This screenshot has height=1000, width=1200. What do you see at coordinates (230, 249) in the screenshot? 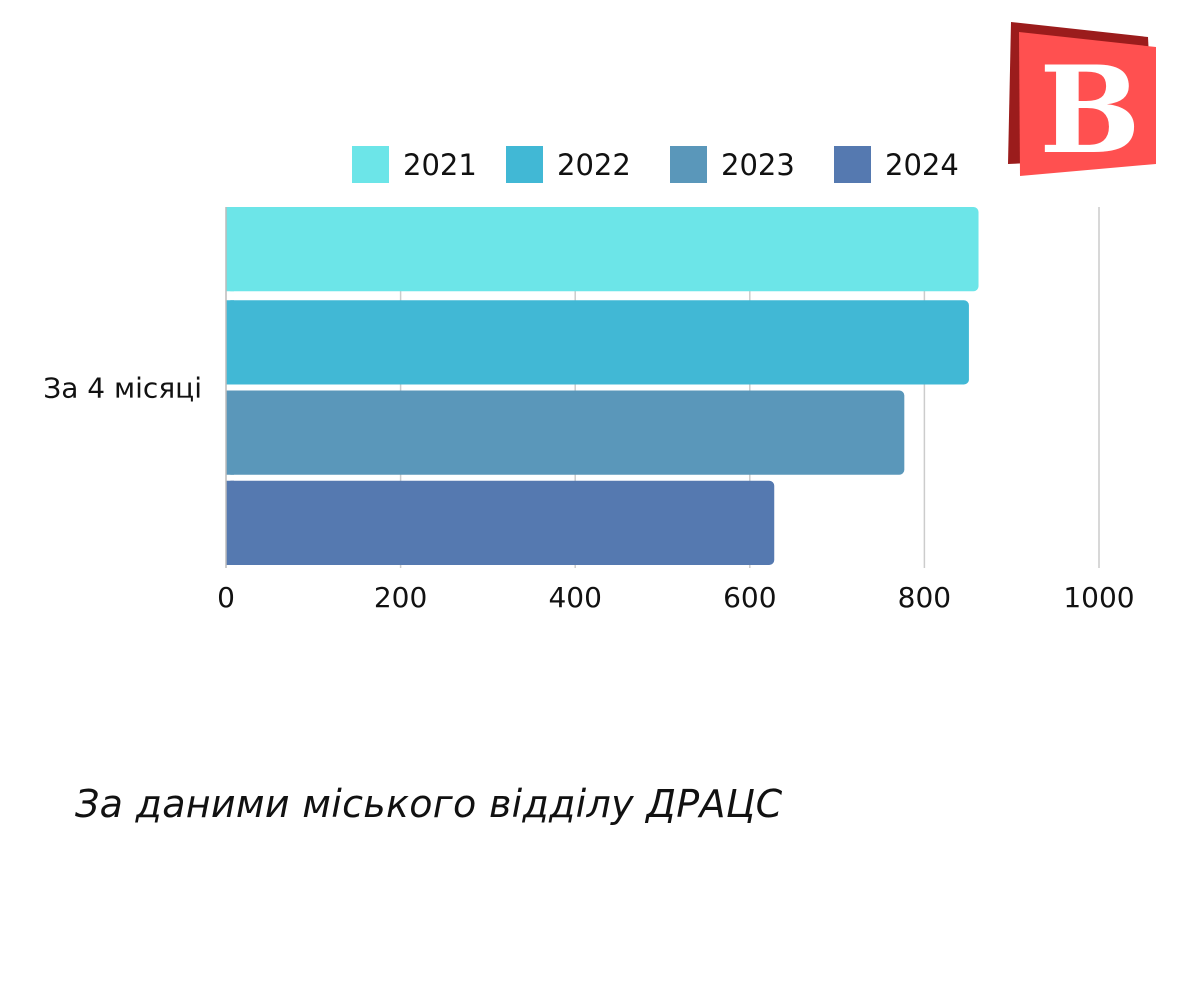
I see `bar-2021-edge` at bounding box center [230, 249].